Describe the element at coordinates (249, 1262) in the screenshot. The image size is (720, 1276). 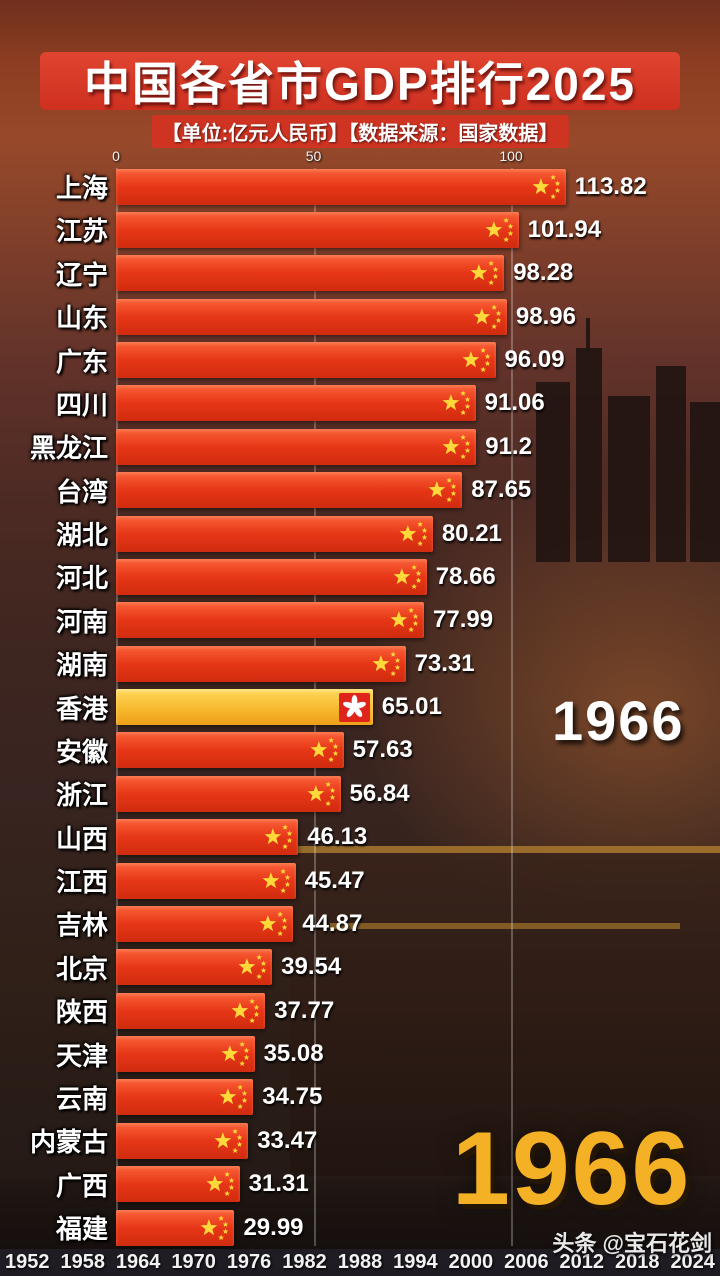
I see `timeline-year: 1976` at that location.